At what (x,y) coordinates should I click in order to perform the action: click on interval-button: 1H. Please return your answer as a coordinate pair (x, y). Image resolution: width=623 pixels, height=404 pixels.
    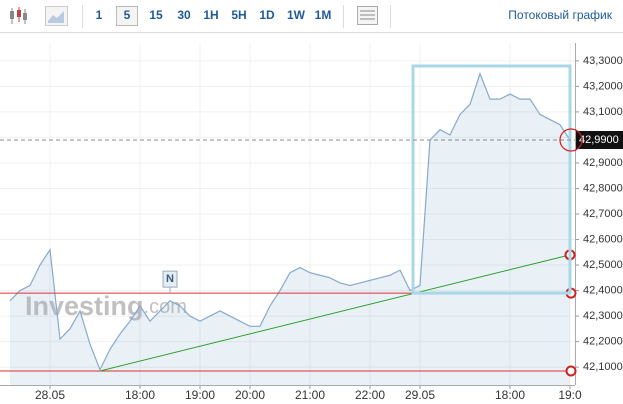
    Looking at the image, I should click on (210, 15).